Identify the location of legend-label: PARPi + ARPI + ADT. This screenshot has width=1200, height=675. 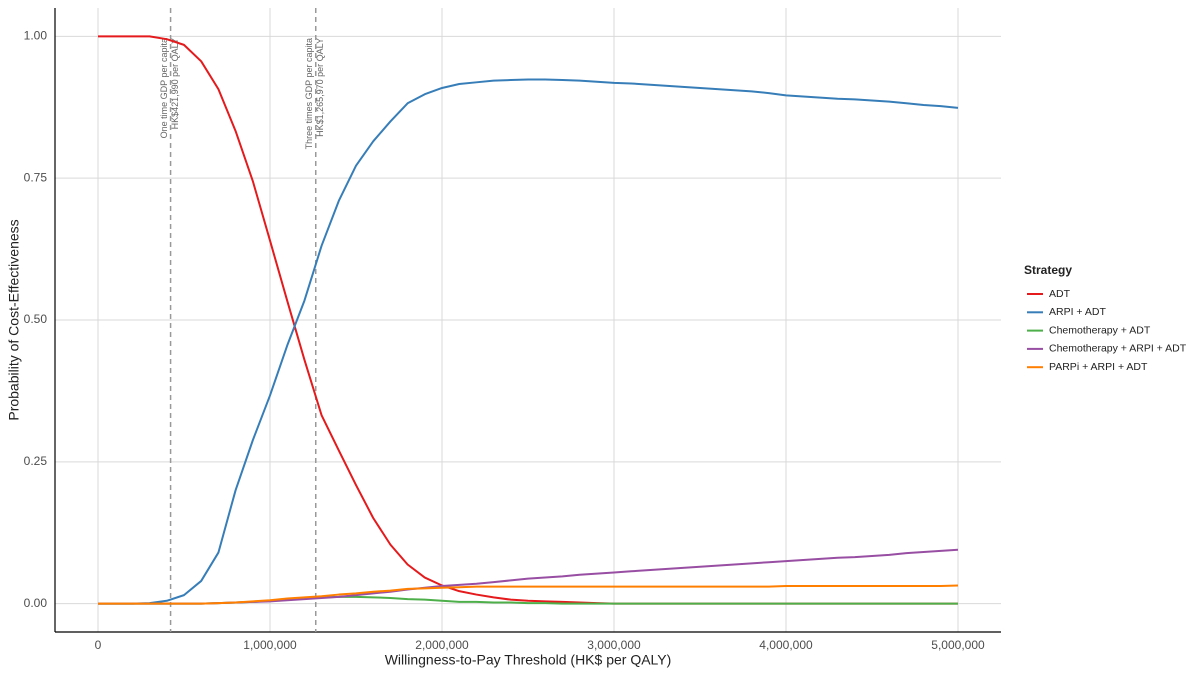
(1098, 367).